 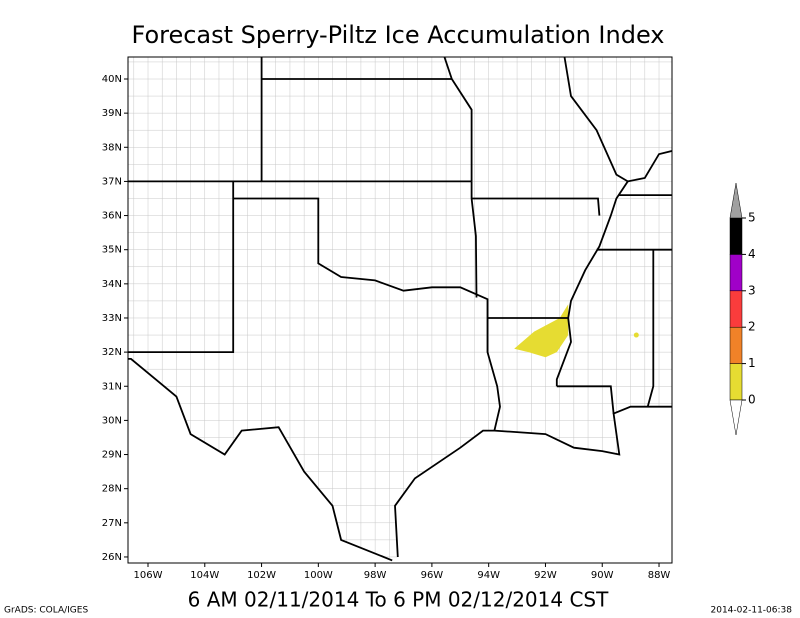 I want to click on lon-label: 100W, so click(x=318, y=575).